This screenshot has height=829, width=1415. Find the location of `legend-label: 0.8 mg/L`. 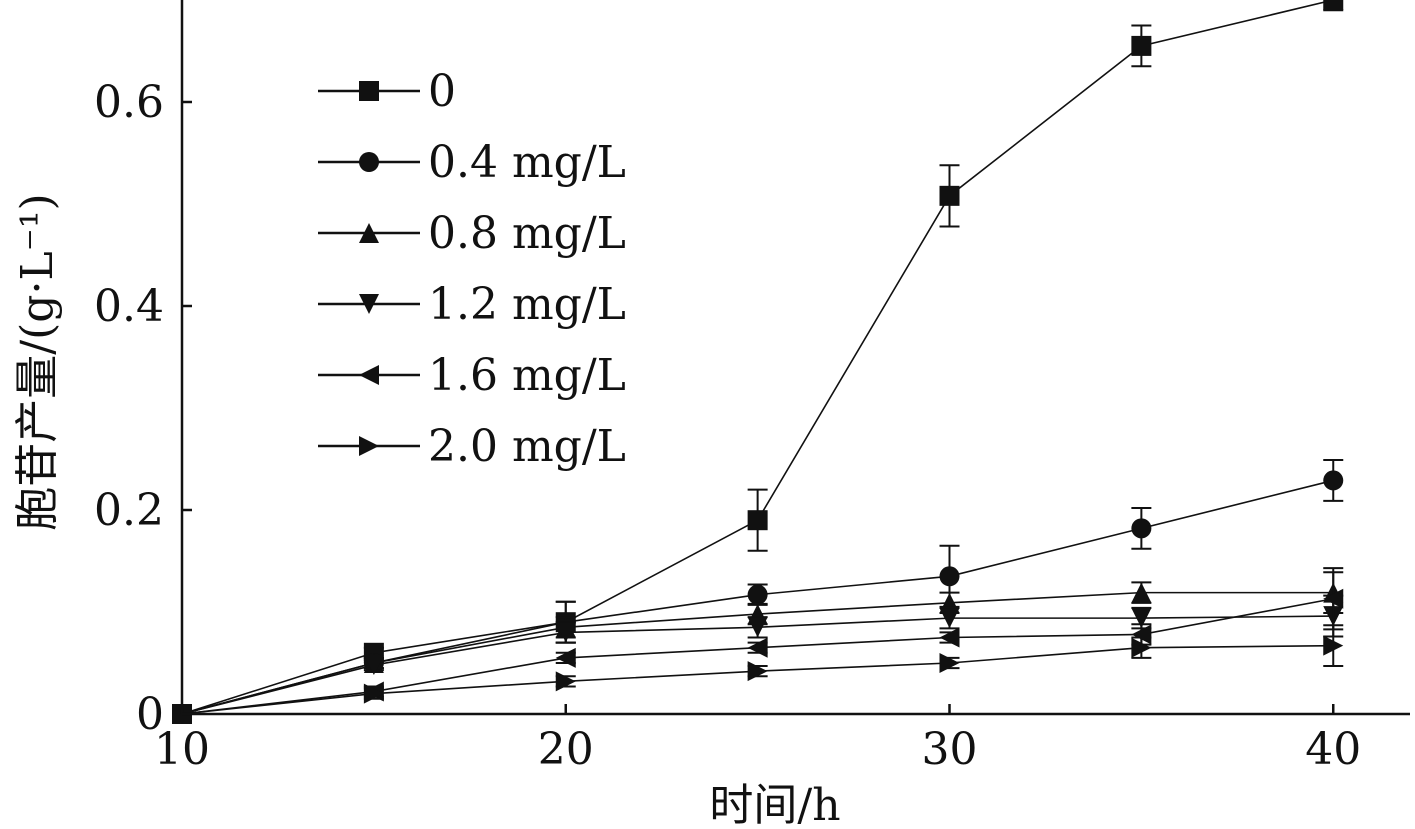

legend-label: 0.8 mg/L is located at coordinates (527, 233).